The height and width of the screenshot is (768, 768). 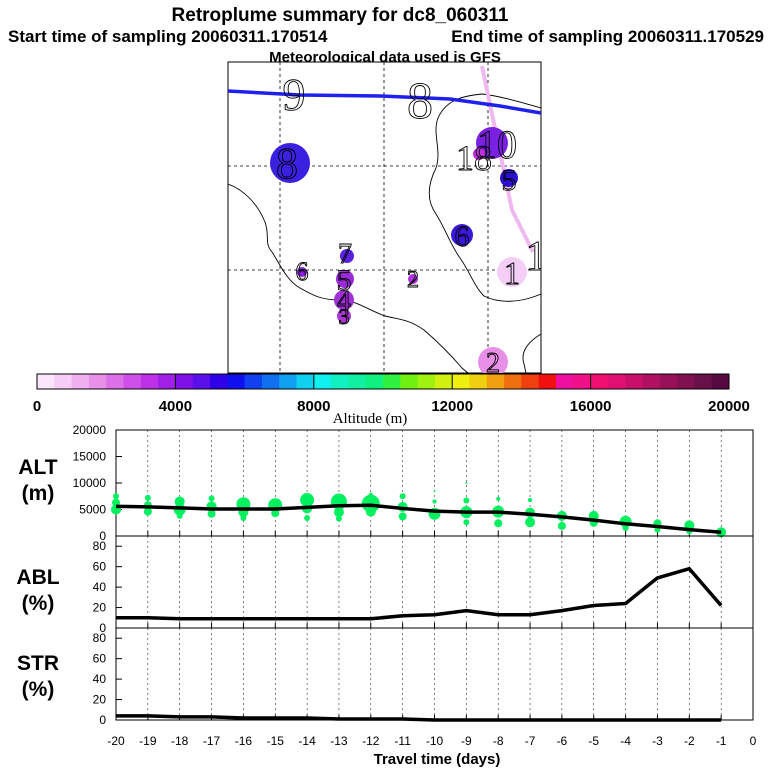 What do you see at coordinates (212, 741) in the screenshot?
I see `x-tick-label: -17` at bounding box center [212, 741].